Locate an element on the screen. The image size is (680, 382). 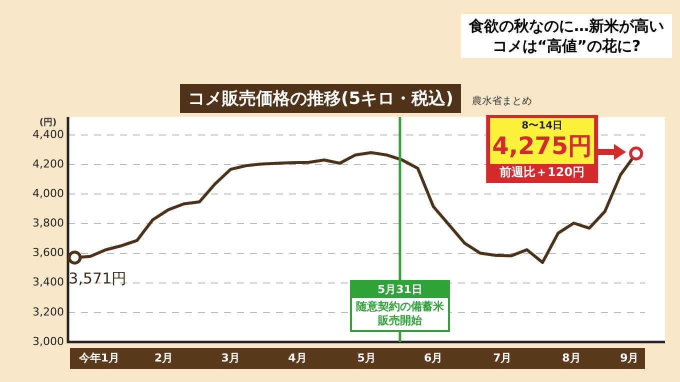
annotation: 前週比＋120円 is located at coordinates (541, 172).